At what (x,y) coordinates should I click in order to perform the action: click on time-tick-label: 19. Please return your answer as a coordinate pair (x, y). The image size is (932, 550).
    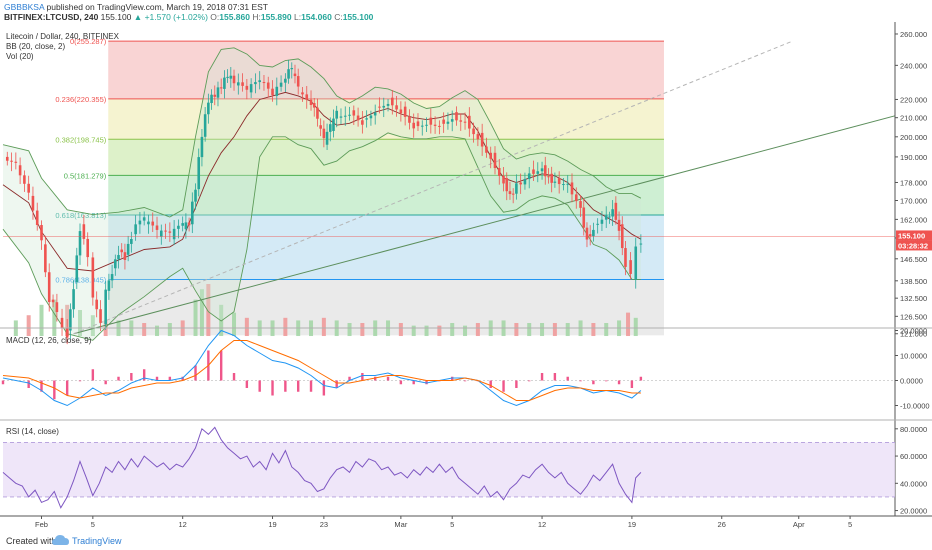
    Looking at the image, I should click on (272, 524).